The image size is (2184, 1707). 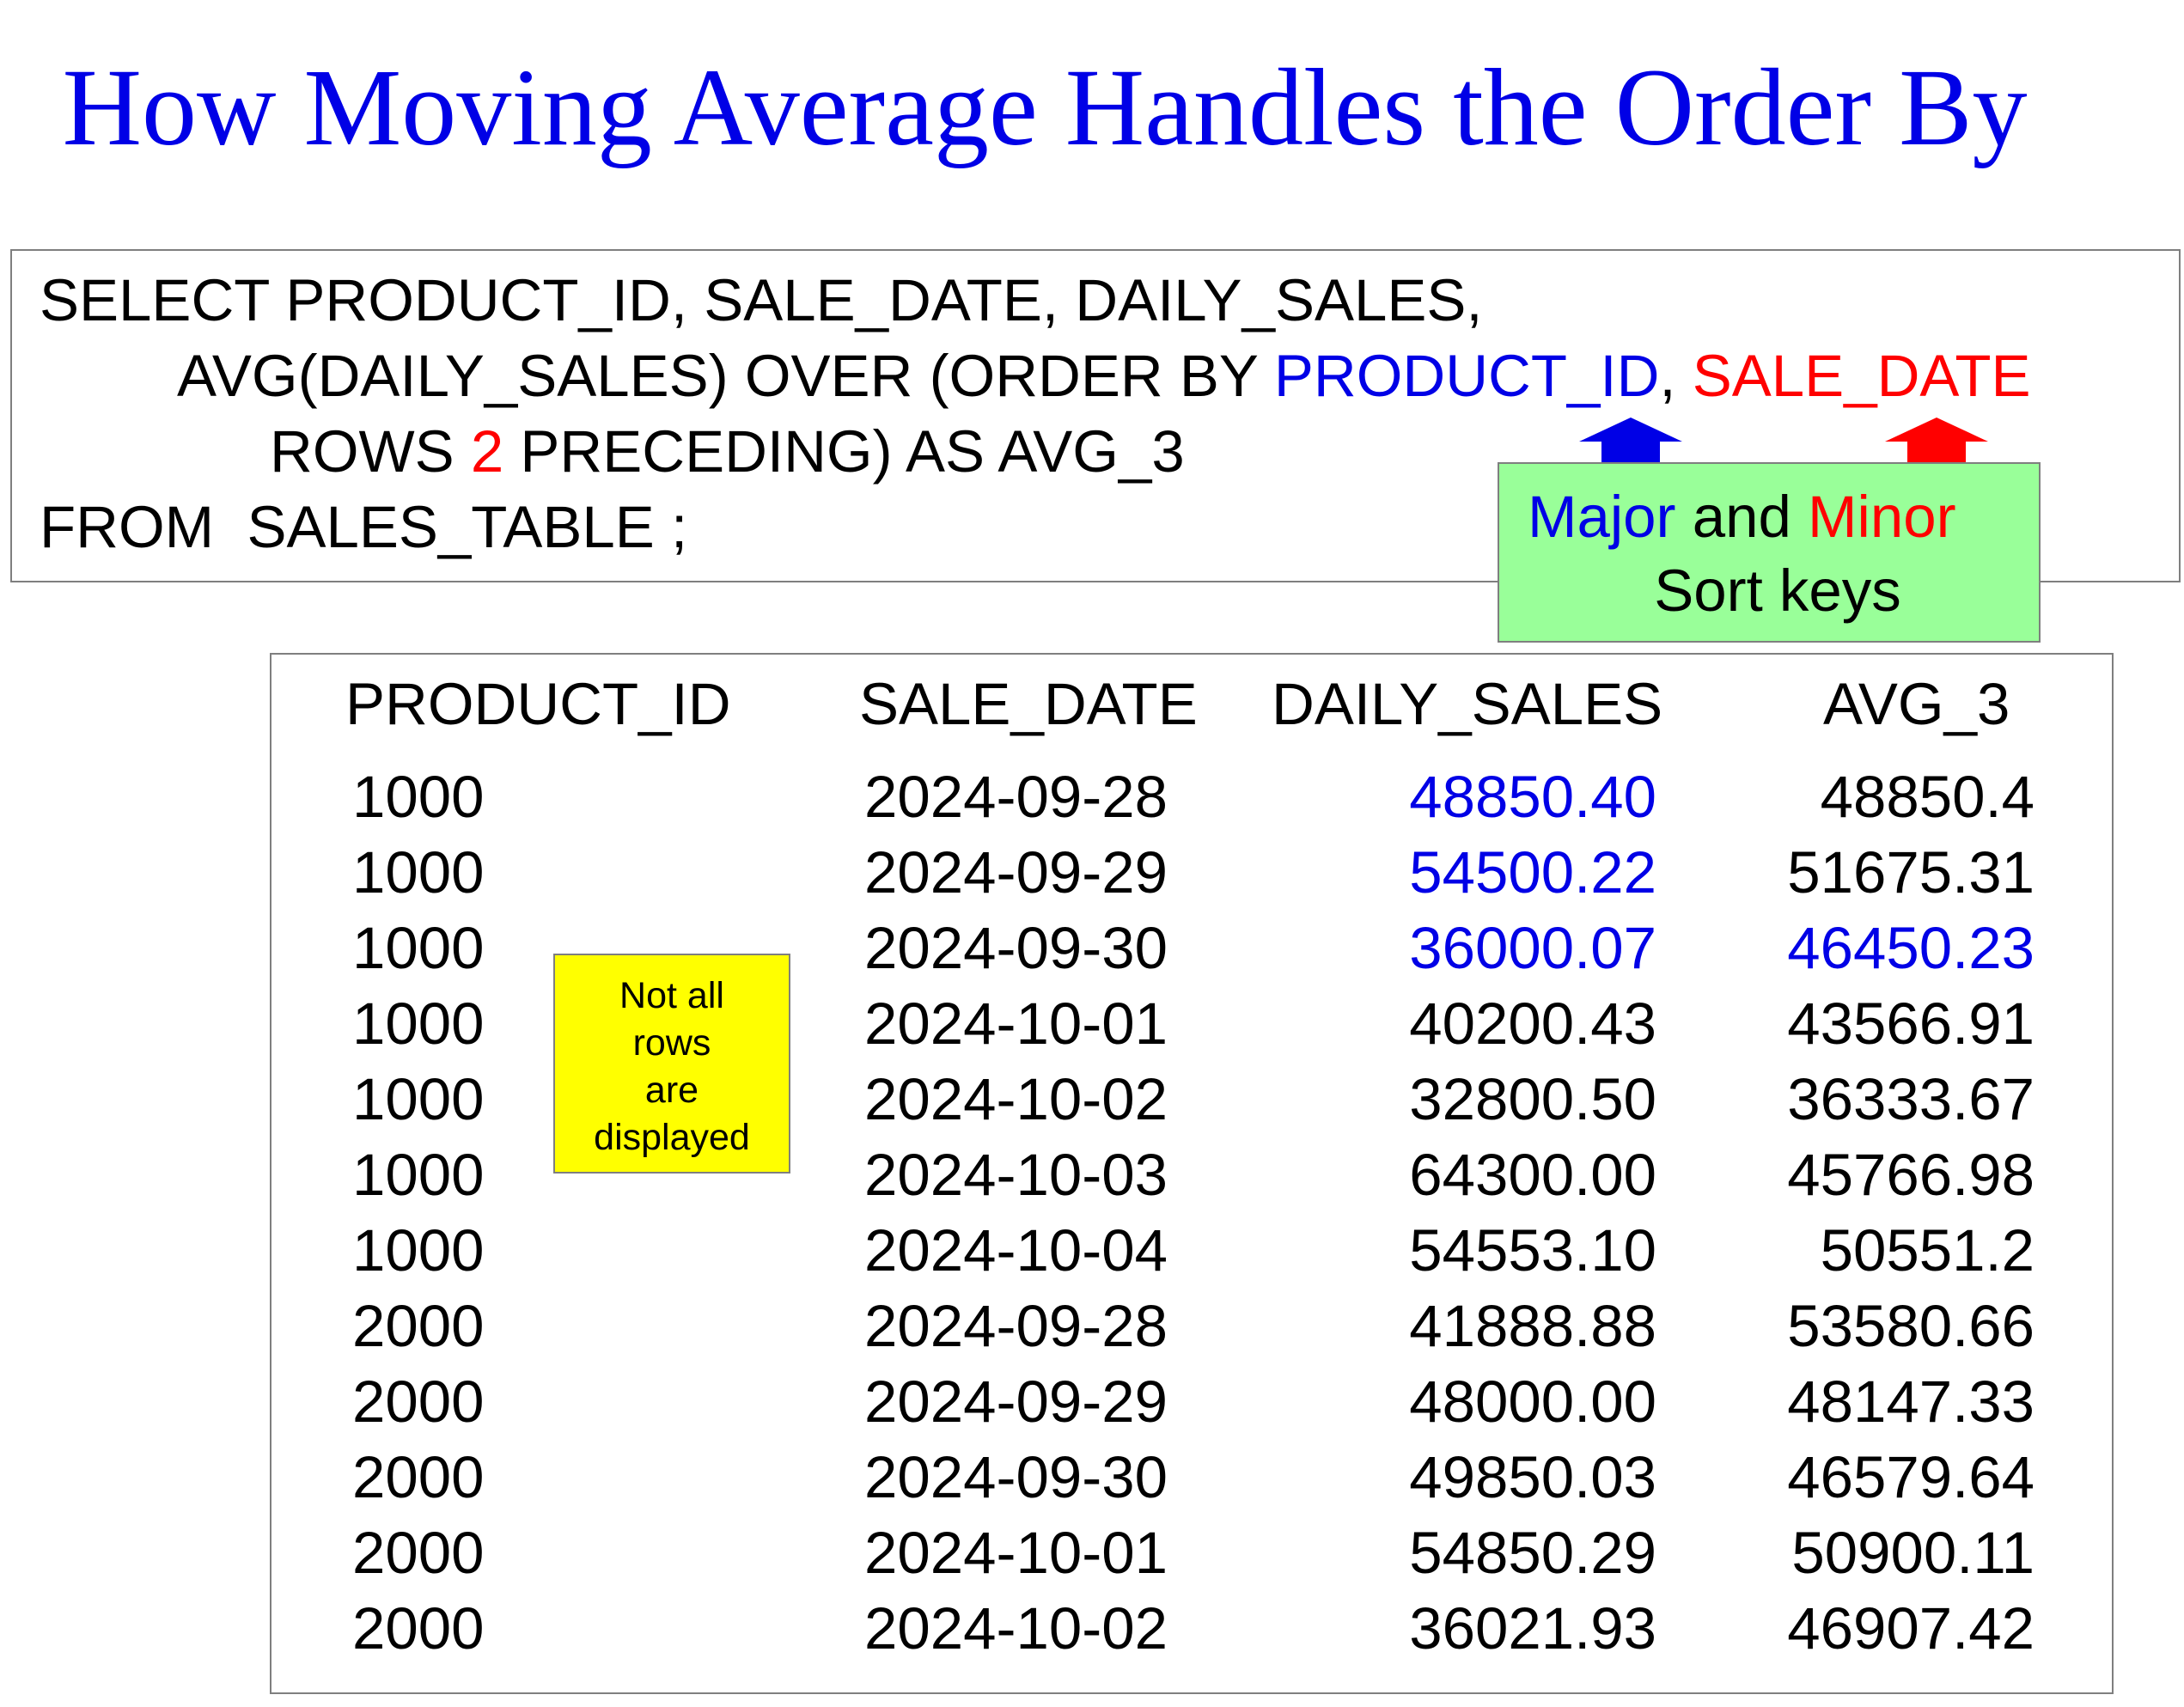 I want to click on preceding-count: 2, so click(x=487, y=451).